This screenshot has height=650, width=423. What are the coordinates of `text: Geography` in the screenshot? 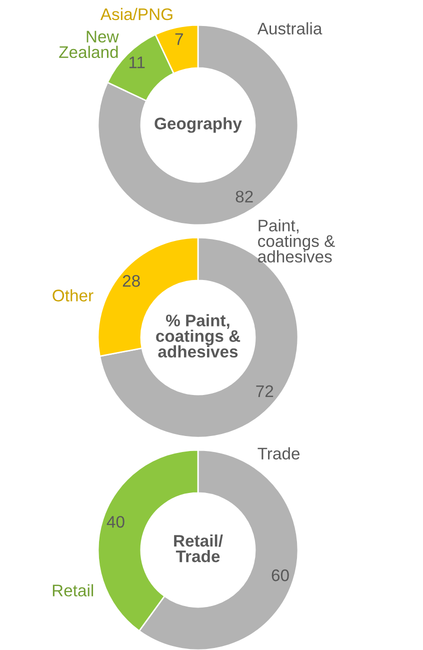 It's located at (198, 125).